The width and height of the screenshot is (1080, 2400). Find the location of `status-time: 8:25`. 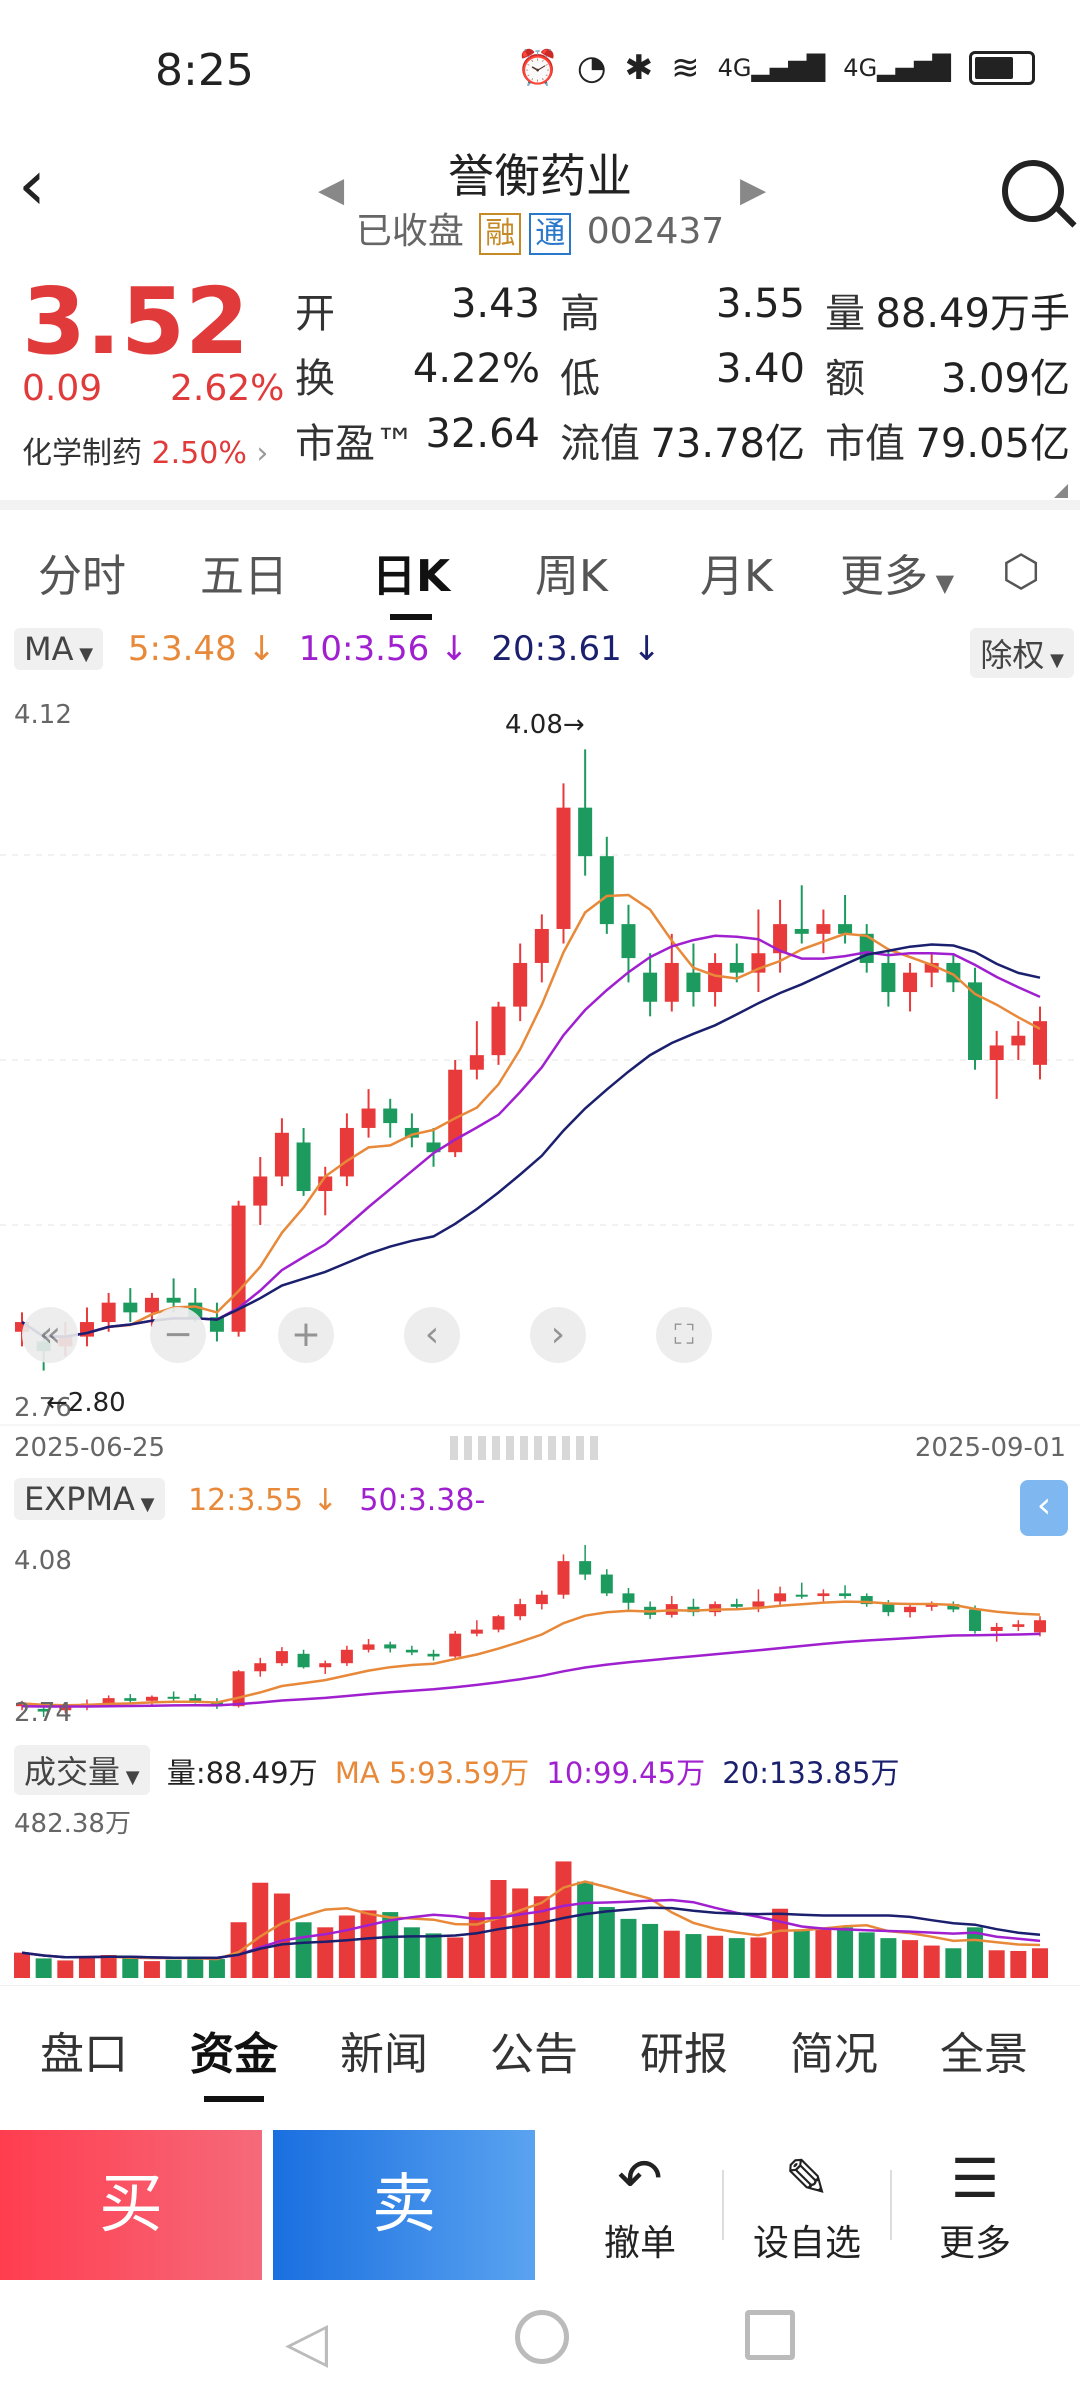

status-time: 8:25 is located at coordinates (204, 70).